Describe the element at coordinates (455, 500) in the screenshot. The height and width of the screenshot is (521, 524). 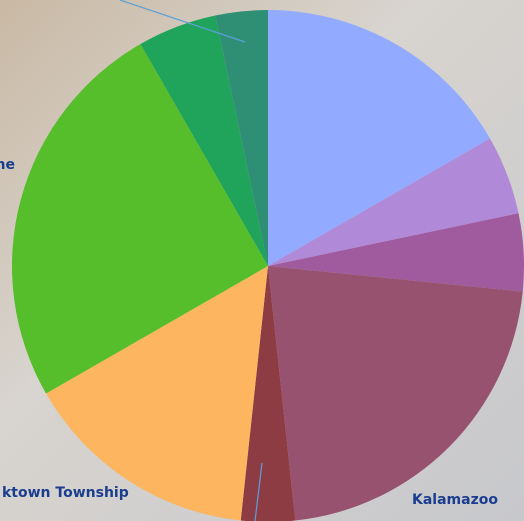
I see `slice-label: Kalamazoo` at that location.